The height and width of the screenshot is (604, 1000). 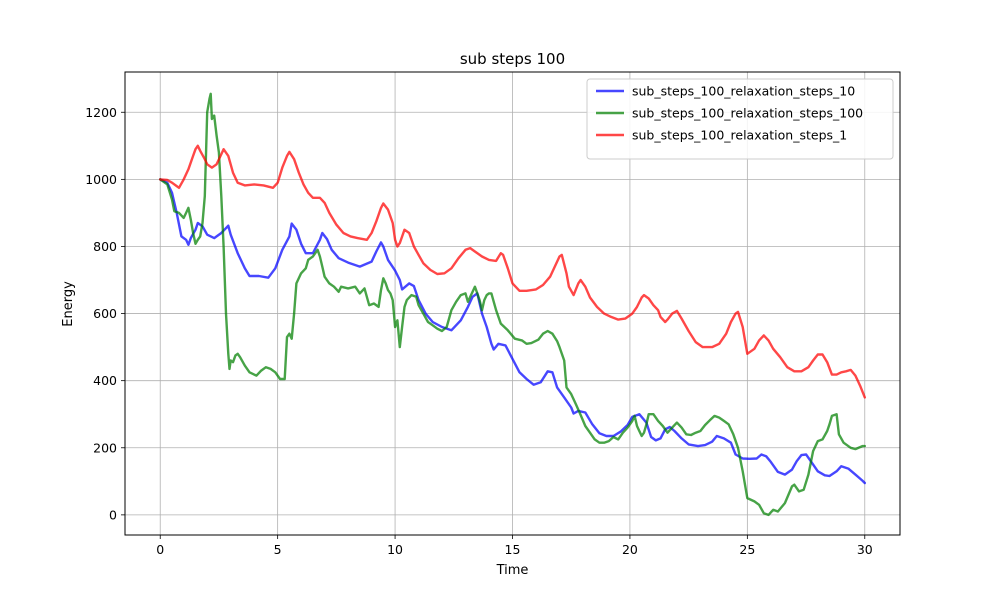 What do you see at coordinates (747, 113) in the screenshot?
I see `legend-label-2: sub_steps_100_relaxation_steps_100` at bounding box center [747, 113].